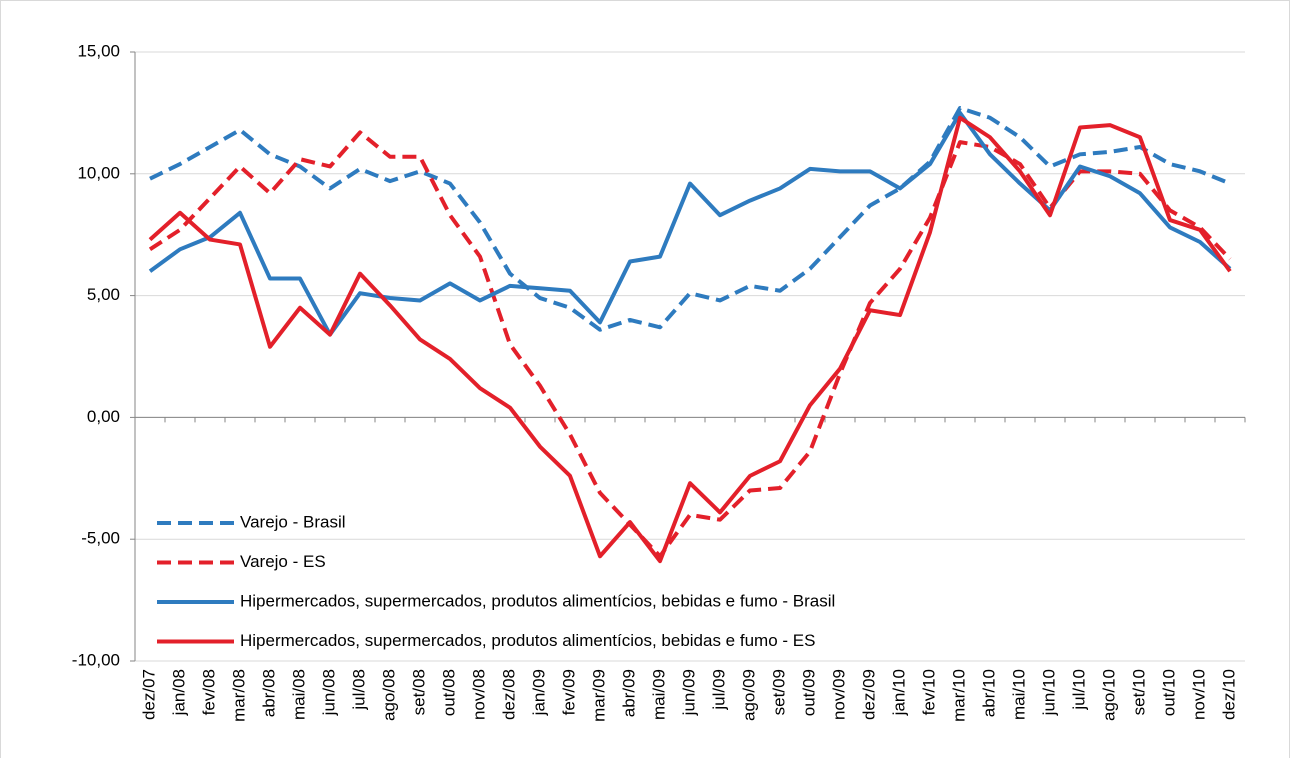  What do you see at coordinates (448, 692) in the screenshot?
I see `x-tick-label: out/08` at bounding box center [448, 692].